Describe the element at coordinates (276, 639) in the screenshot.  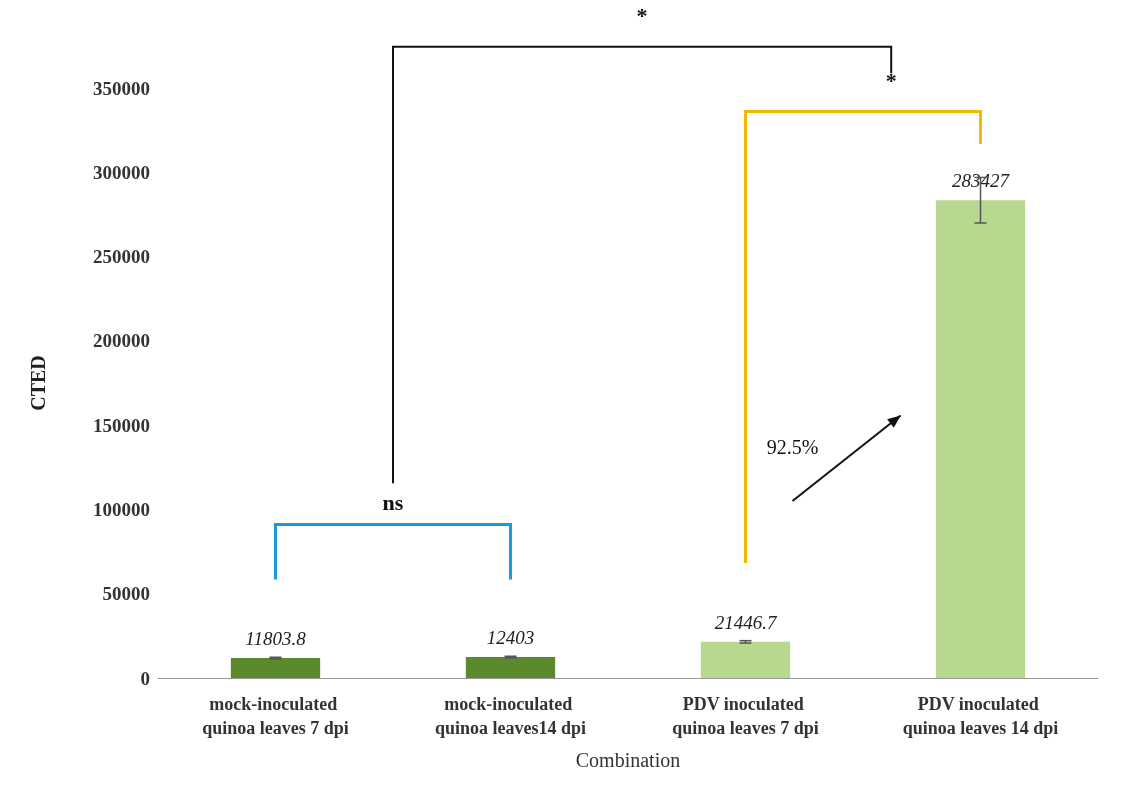
I see `data-label: 11803.8` at that location.